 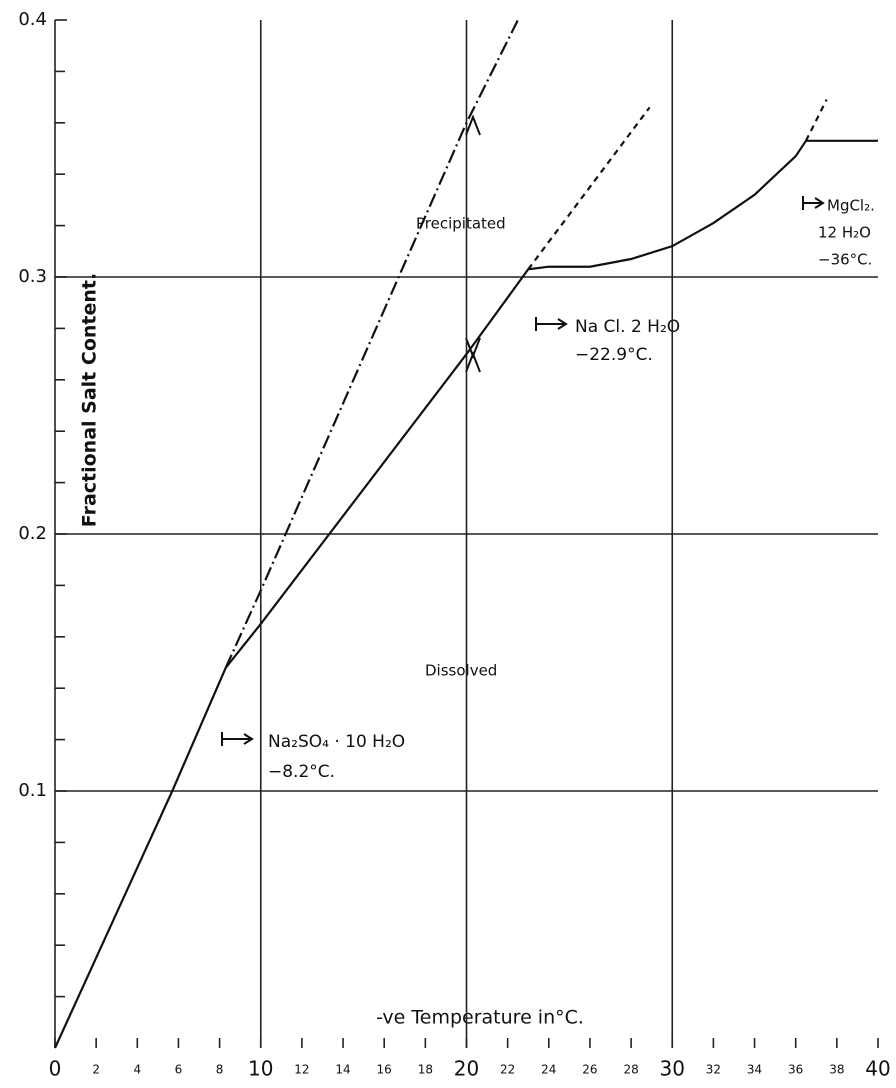 What do you see at coordinates (877, 1069) in the screenshot?
I see `x-tick-label: 40` at bounding box center [877, 1069].